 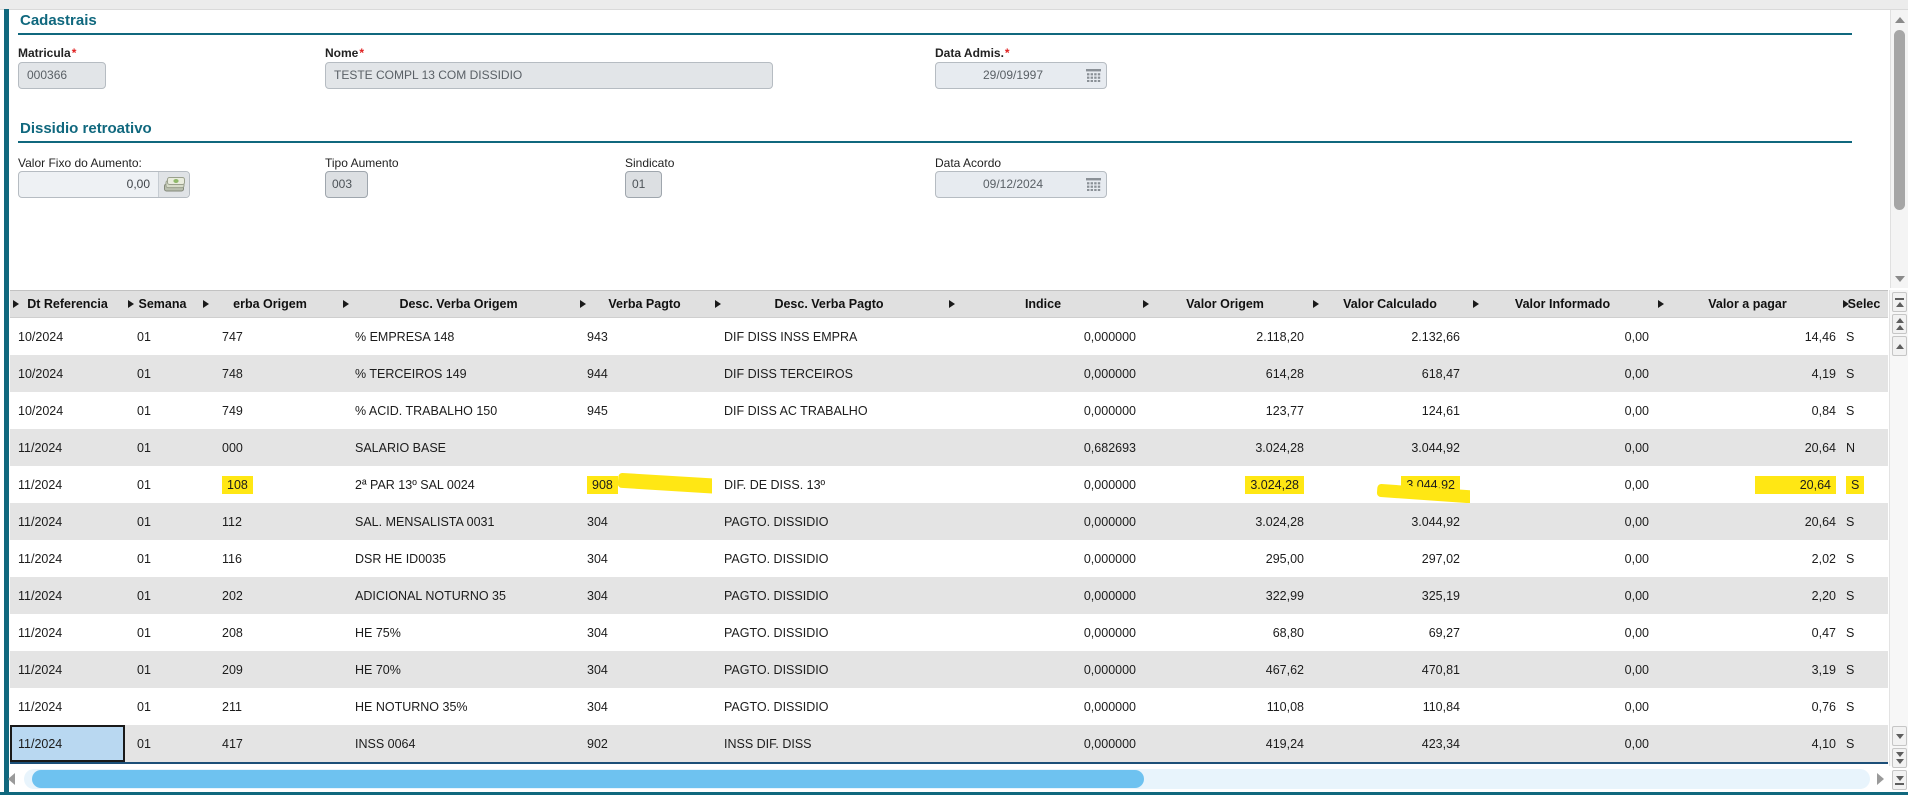 I want to click on cell-valor_origem: 467,62, so click(x=1284, y=669).